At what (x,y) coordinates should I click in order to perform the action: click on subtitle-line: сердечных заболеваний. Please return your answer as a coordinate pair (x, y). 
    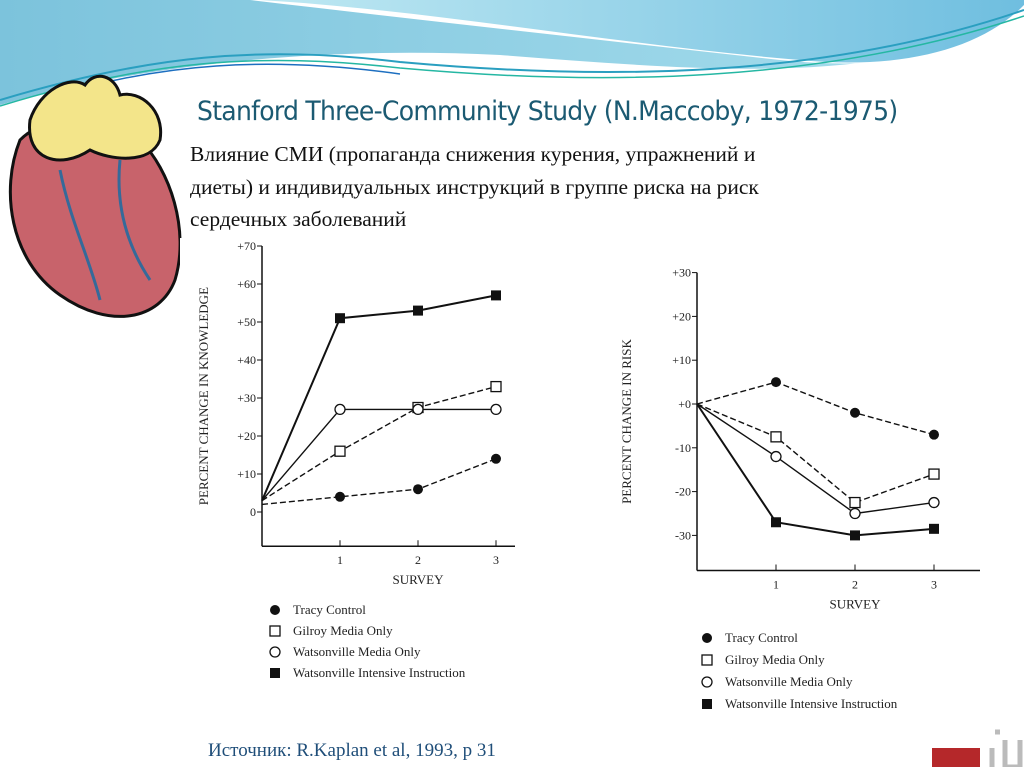
    Looking at the image, I should click on (298, 219).